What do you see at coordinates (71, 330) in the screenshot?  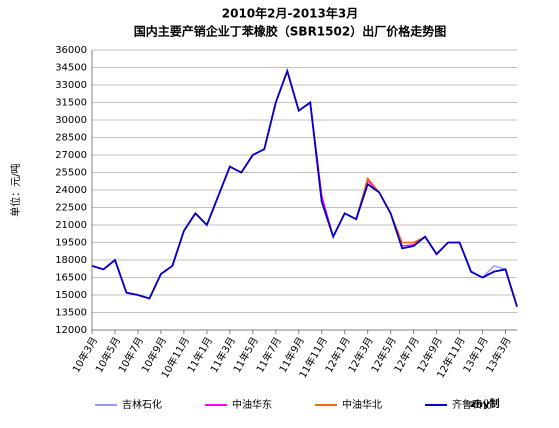 I see `y-tick-label: 12000` at bounding box center [71, 330].